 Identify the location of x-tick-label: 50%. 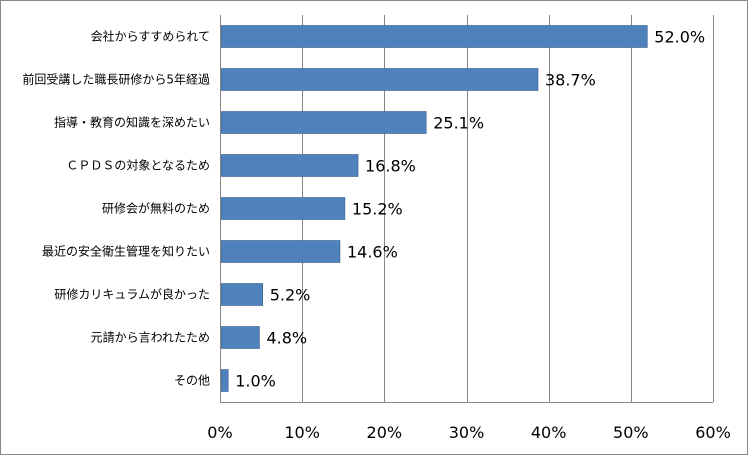
(631, 432).